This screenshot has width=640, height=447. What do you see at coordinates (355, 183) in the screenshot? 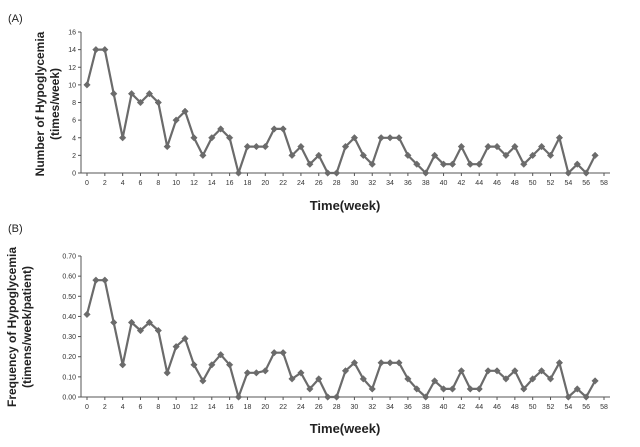
I see `x-tick-label: 30` at bounding box center [355, 183].